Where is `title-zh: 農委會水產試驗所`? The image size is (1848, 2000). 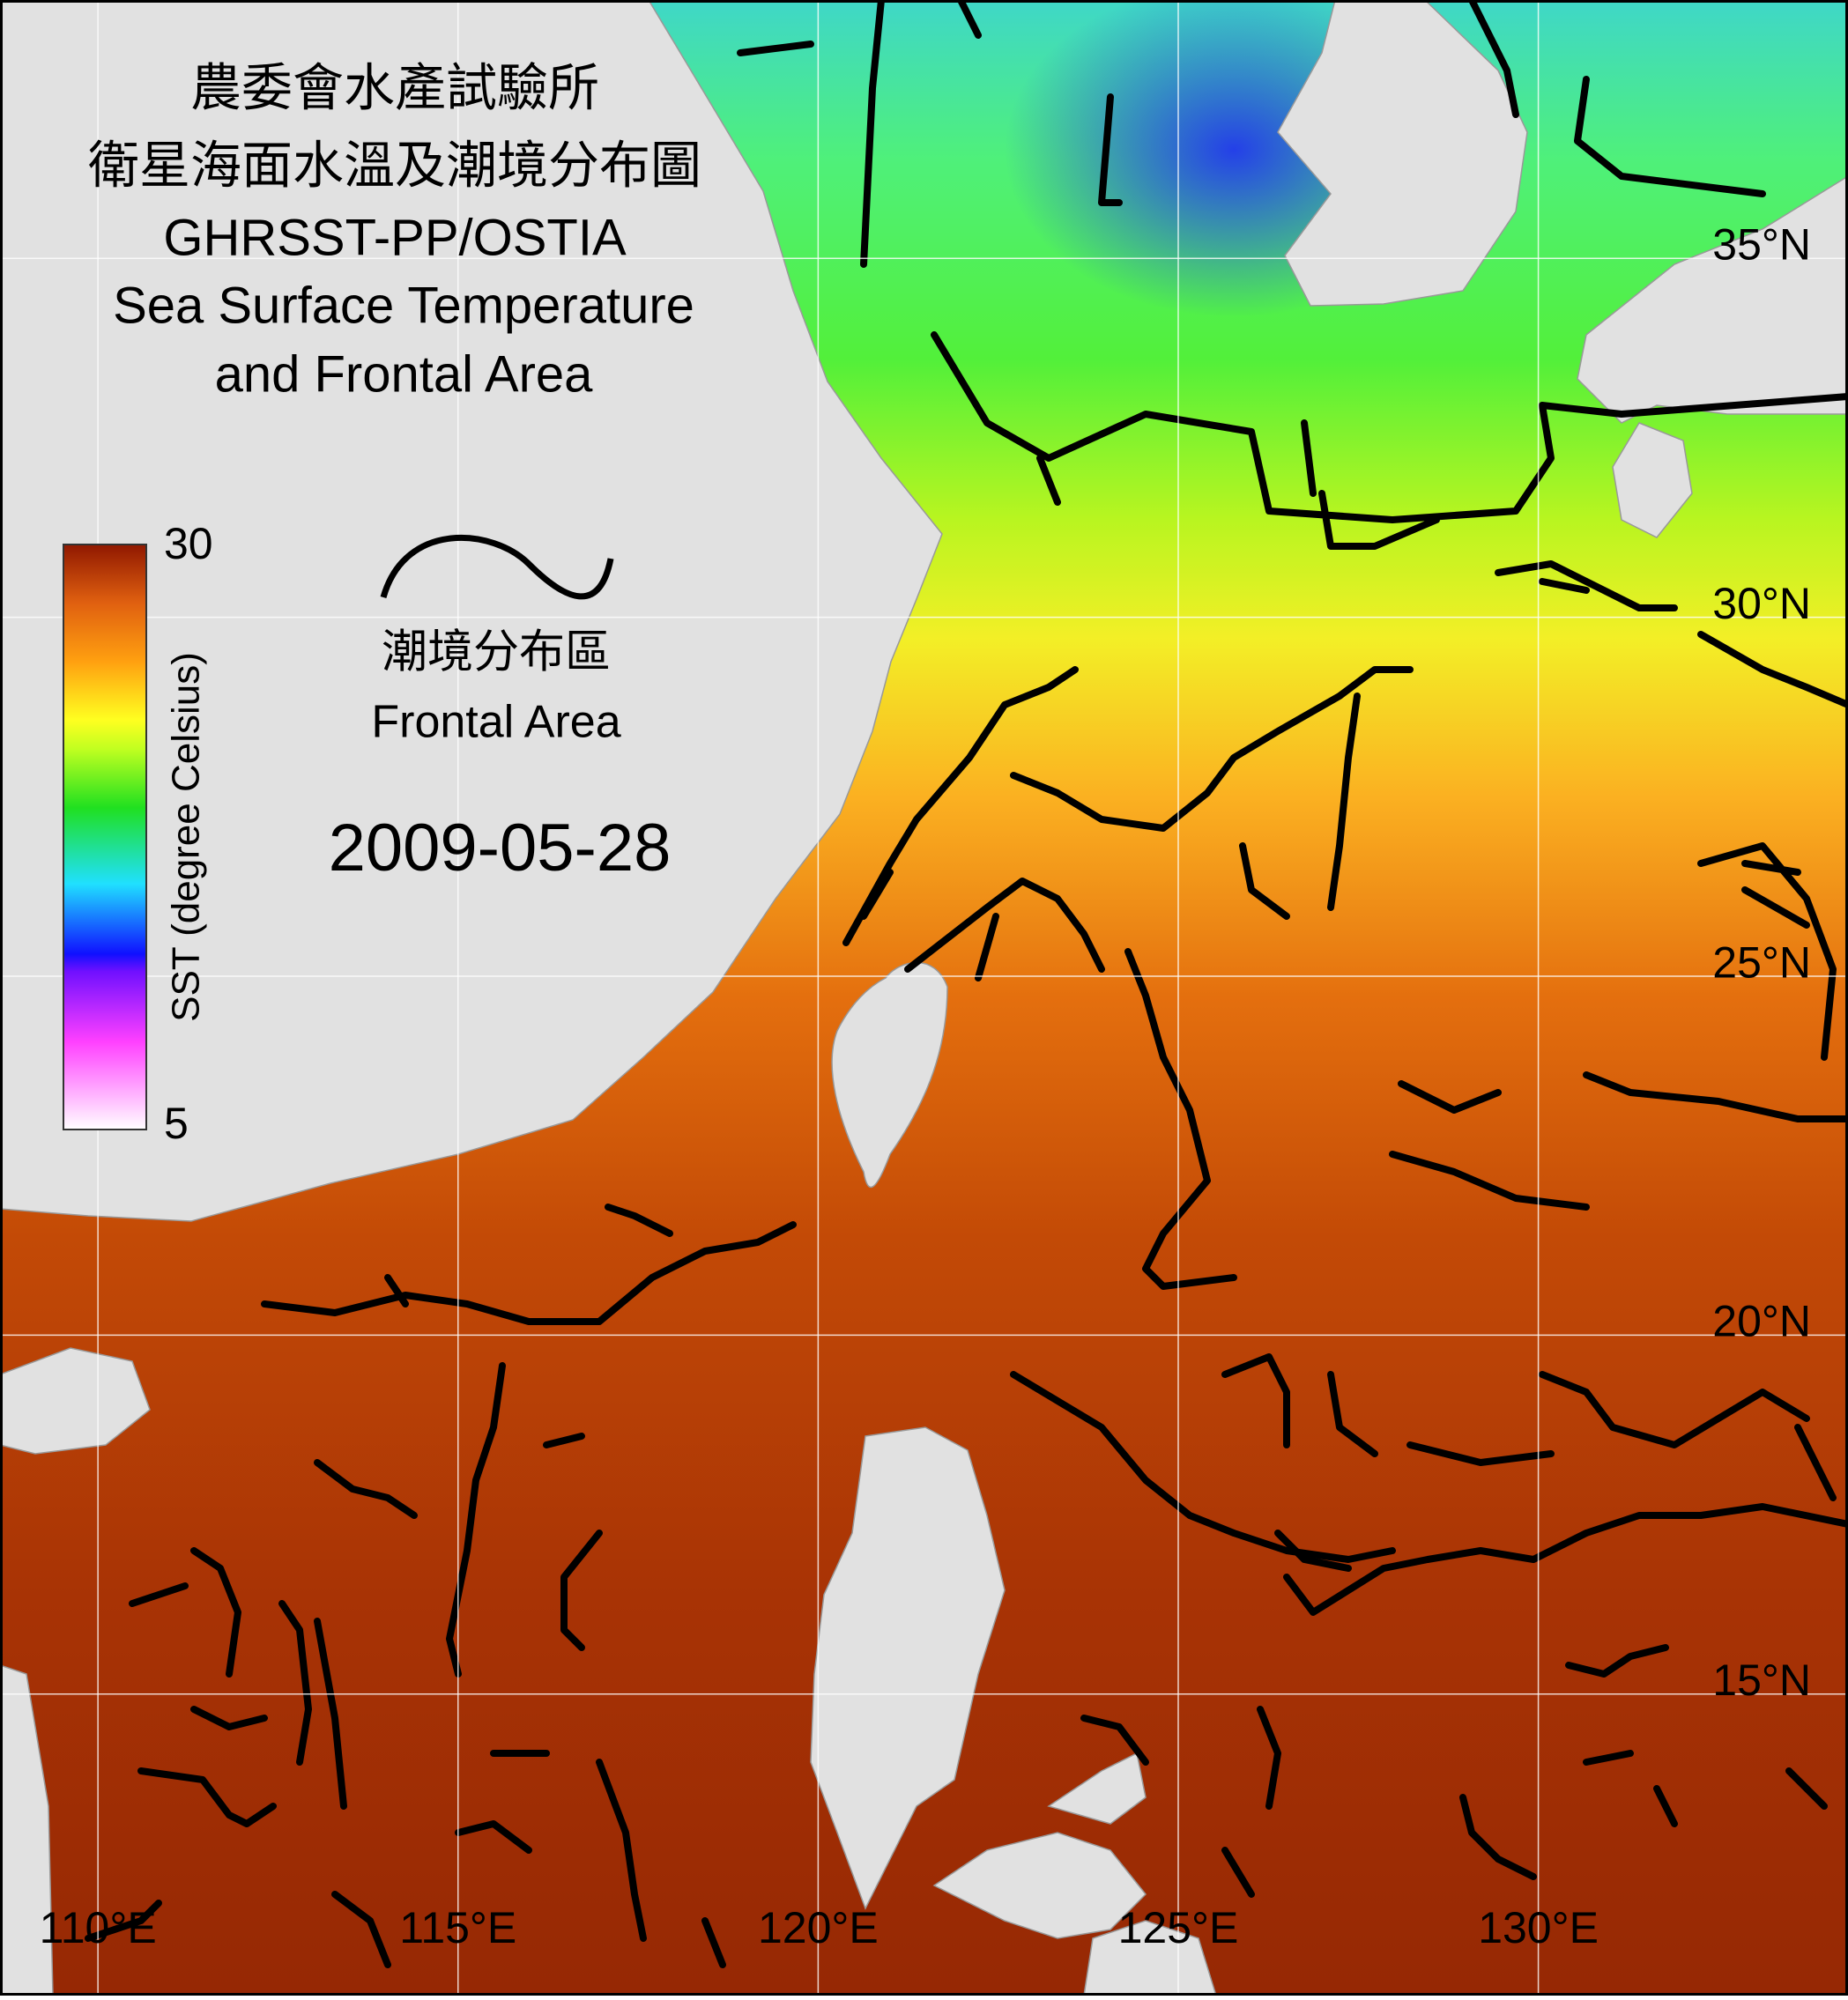 title-zh: 農委會水產試驗所 is located at coordinates (395, 87).